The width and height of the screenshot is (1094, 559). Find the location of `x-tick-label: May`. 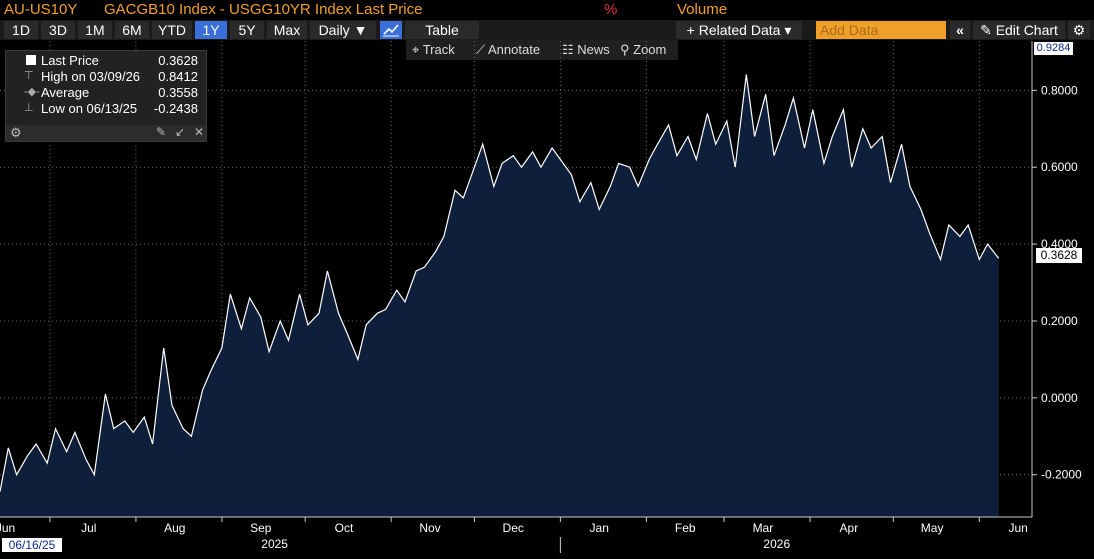

x-tick-label: May is located at coordinates (932, 528).